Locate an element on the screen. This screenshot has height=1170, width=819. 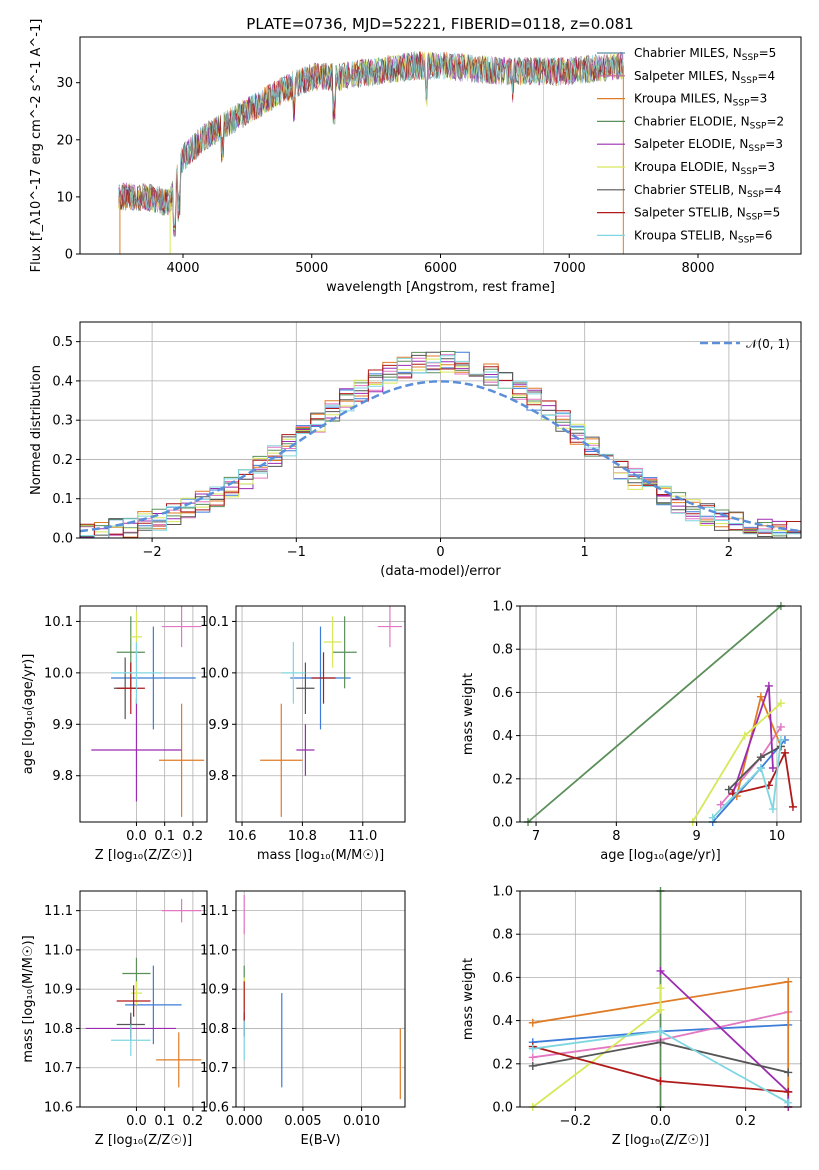
histogram-step is located at coordinates (440, 448).